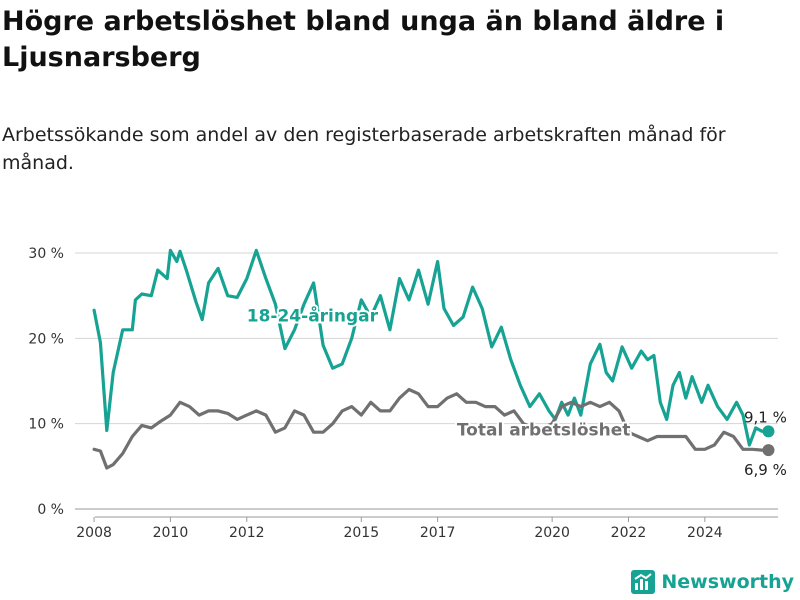  Describe the element at coordinates (768, 450) in the screenshot. I see `end-point-total` at that location.